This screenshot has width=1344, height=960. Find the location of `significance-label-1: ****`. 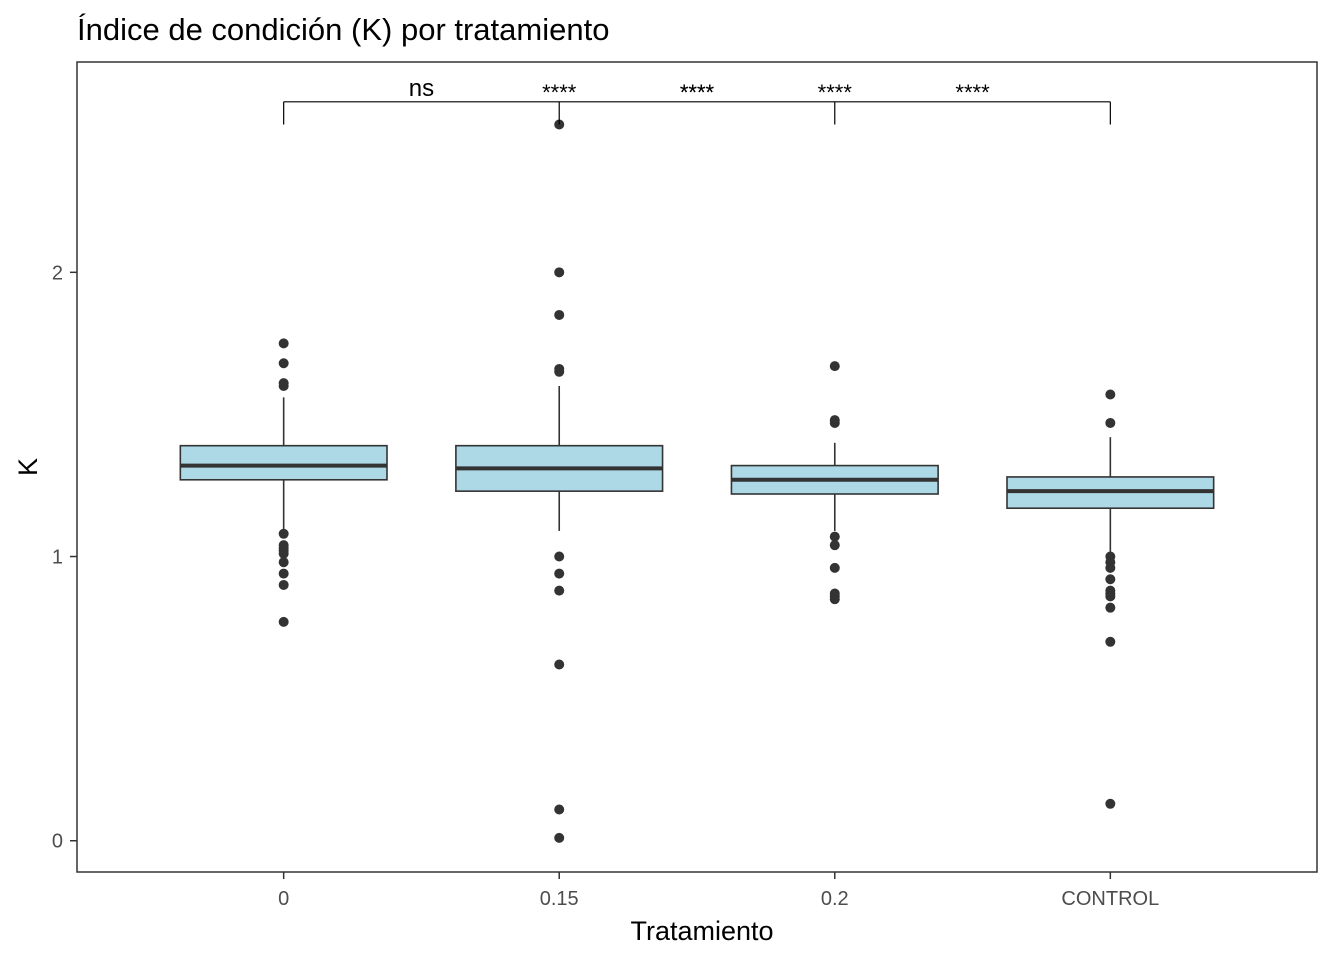

significance-label-1: **** is located at coordinates (559, 92).